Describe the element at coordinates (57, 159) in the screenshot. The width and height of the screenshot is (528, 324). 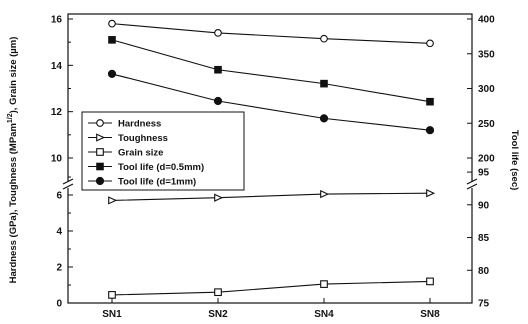
I see `left-tick-label: 10` at that location.